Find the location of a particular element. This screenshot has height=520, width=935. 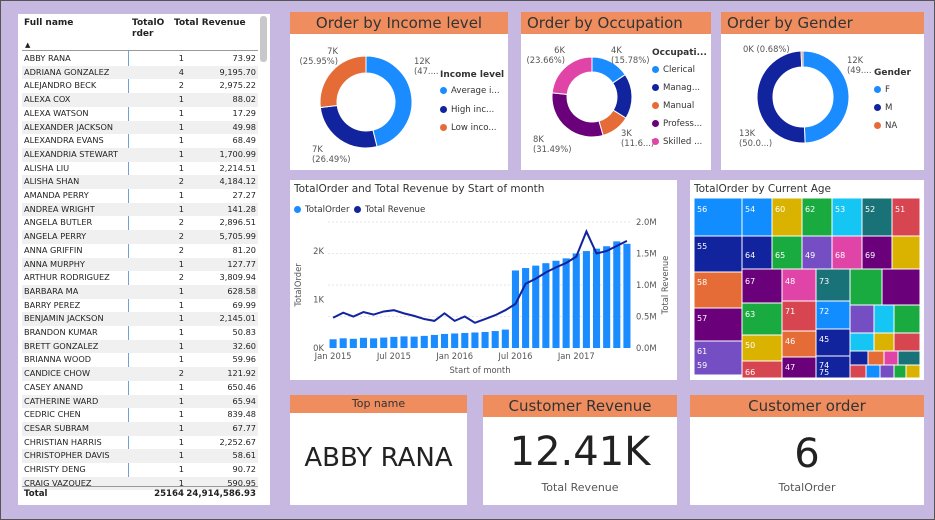

donut-slice-na is located at coordinates (802, 59).